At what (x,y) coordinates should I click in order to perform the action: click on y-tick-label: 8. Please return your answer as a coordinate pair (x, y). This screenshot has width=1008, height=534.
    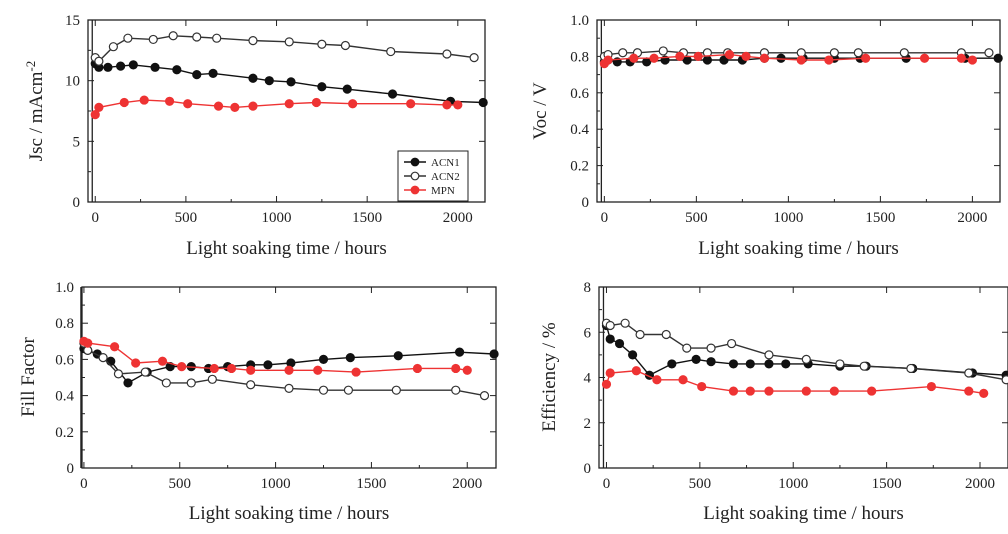
    Looking at the image, I should click on (588, 288).